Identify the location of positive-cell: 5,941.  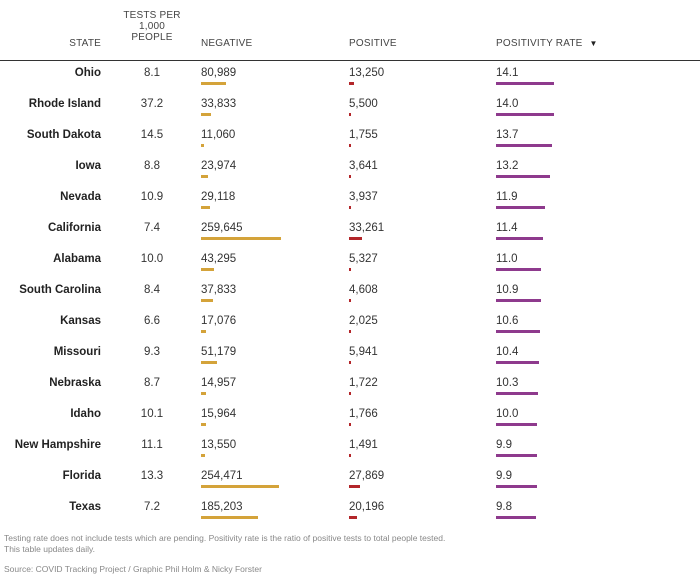
(363, 352).